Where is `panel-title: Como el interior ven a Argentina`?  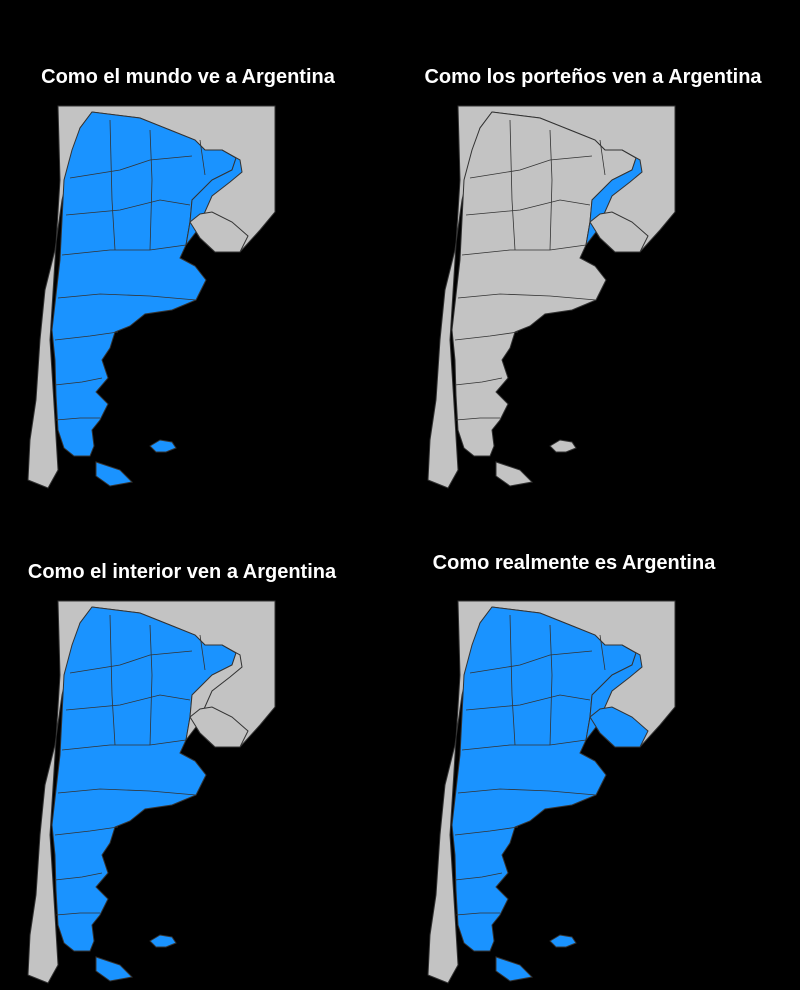
panel-title: Como el interior ven a Argentina is located at coordinates (182, 572).